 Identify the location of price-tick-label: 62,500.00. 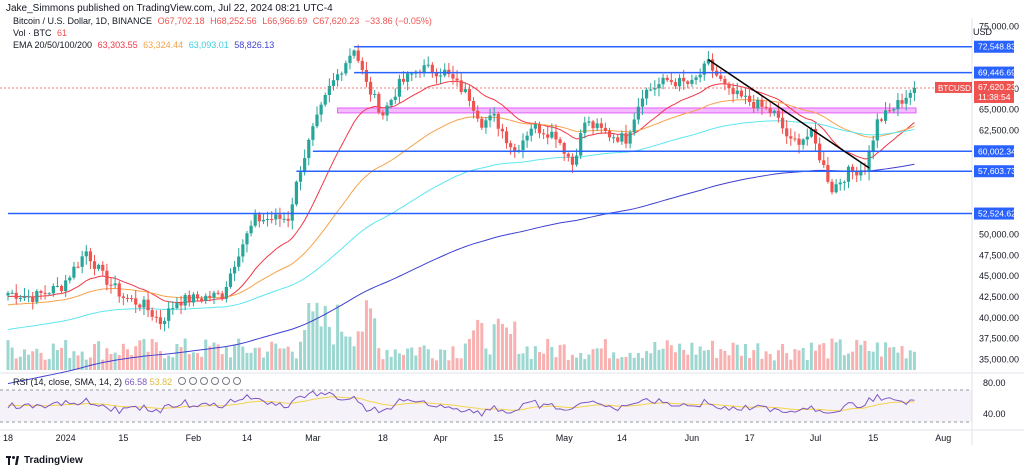
(999, 130).